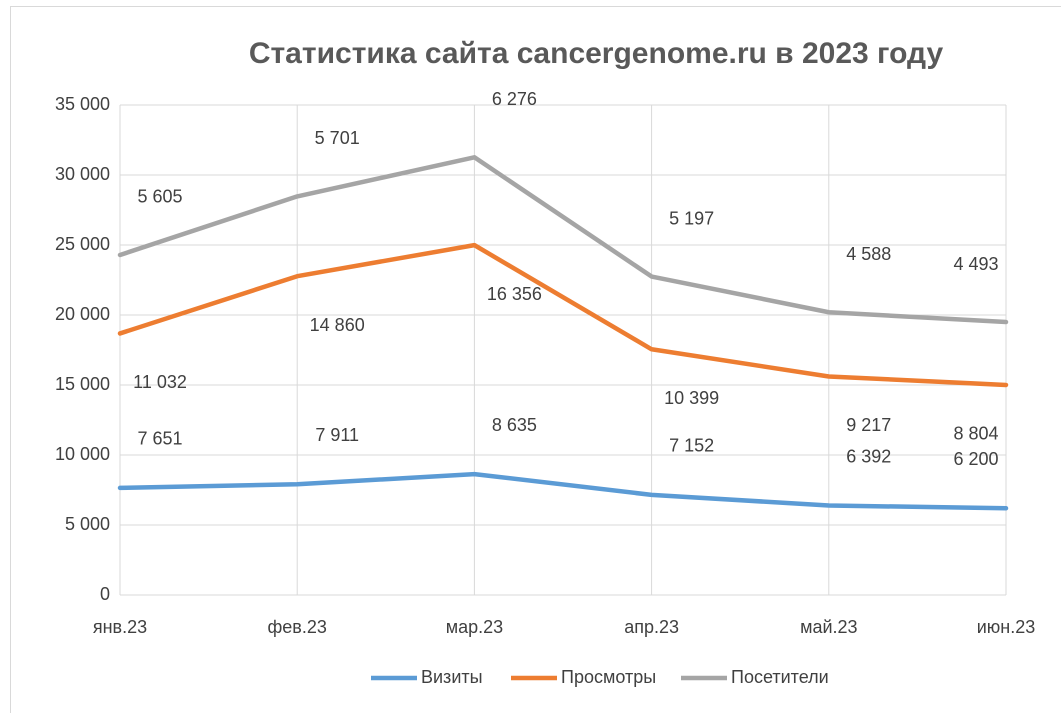  Describe the element at coordinates (296, 627) in the screenshot. I see `x-tick-label: фев.23` at that location.